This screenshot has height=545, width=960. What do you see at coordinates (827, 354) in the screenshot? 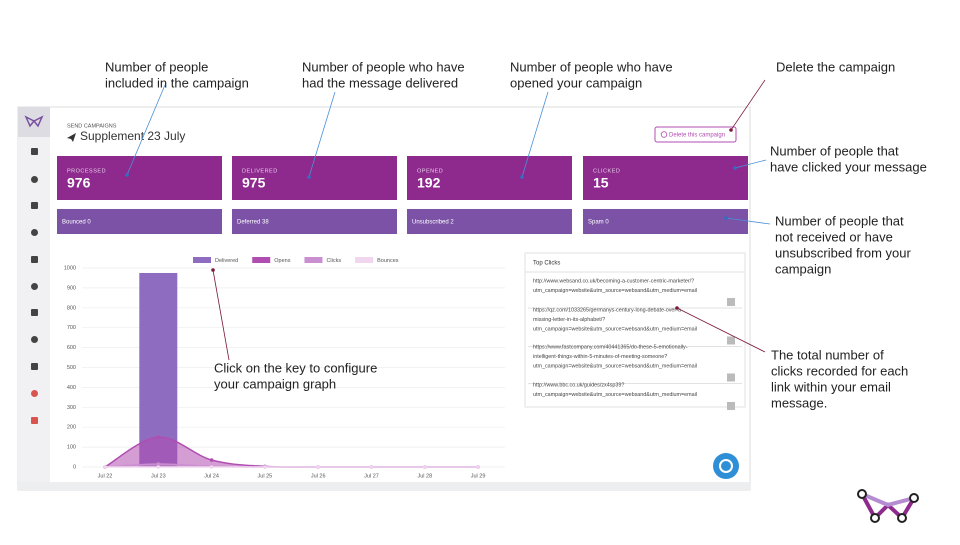
I see `annotation-text: The total number of` at bounding box center [827, 354].